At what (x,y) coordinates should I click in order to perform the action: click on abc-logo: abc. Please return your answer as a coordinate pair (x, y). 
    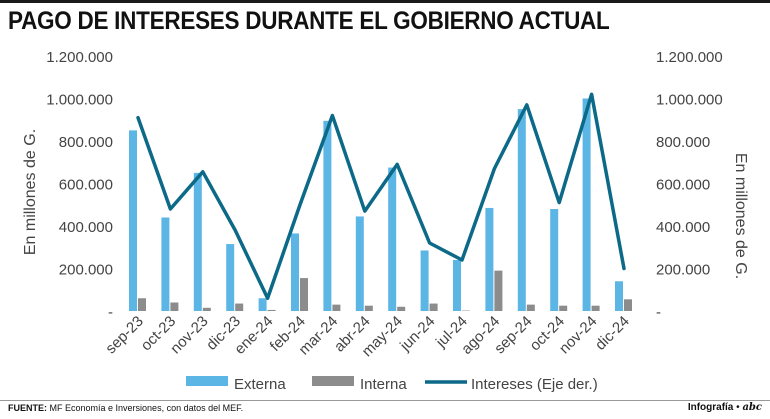
    Looking at the image, I should click on (752, 407).